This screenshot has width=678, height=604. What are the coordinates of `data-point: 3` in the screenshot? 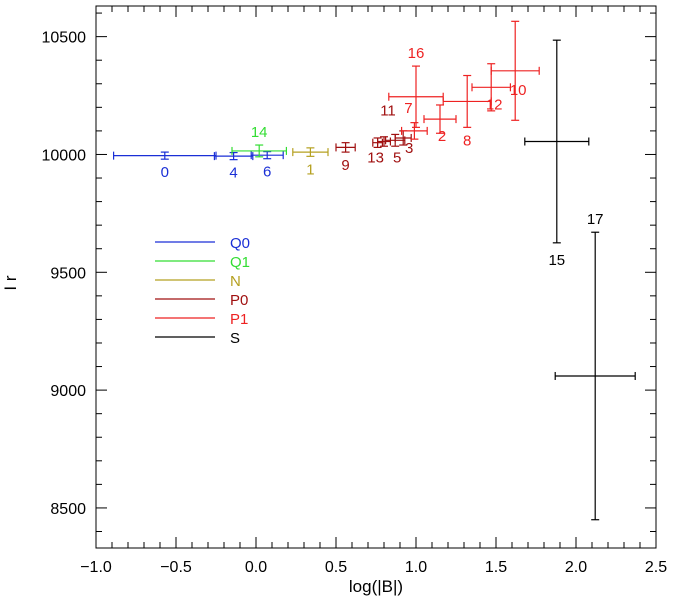 It's located at (403, 143).